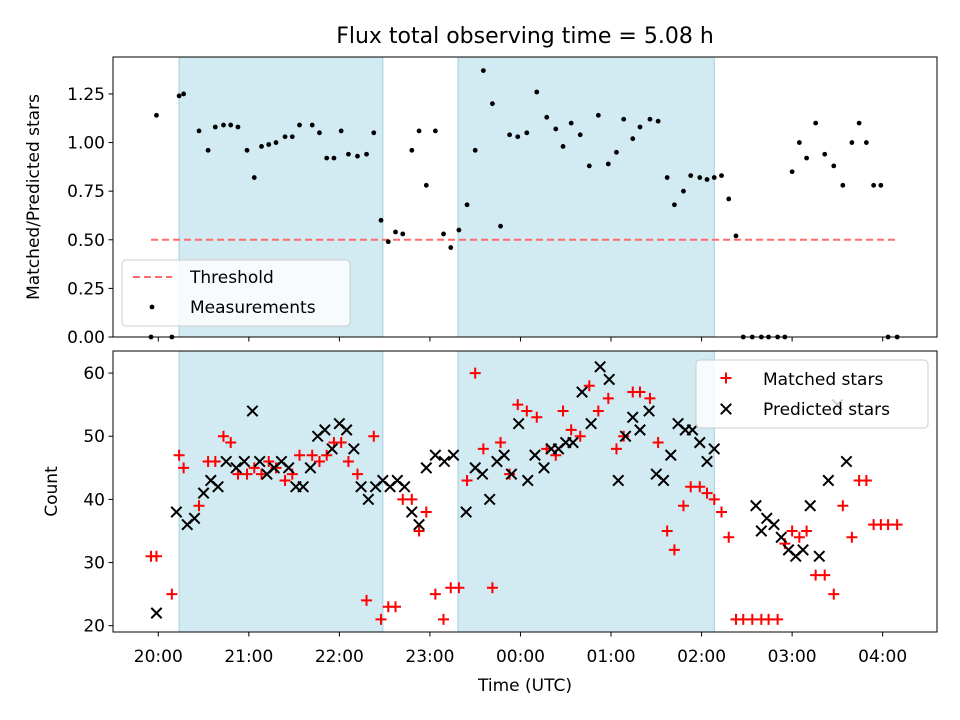  What do you see at coordinates (52, 491) in the screenshot?
I see `y-axis-label: Count` at bounding box center [52, 491].